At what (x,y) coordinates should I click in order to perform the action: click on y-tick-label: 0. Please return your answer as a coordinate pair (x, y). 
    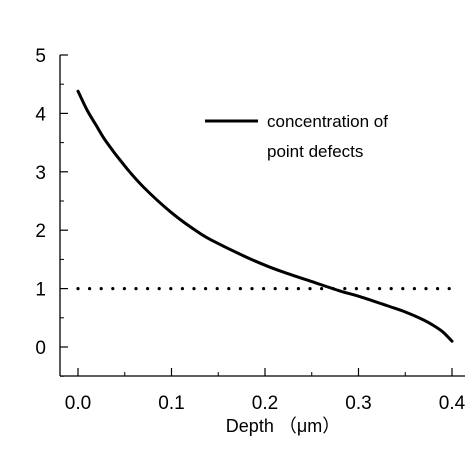
    Looking at the image, I should click on (40, 348).